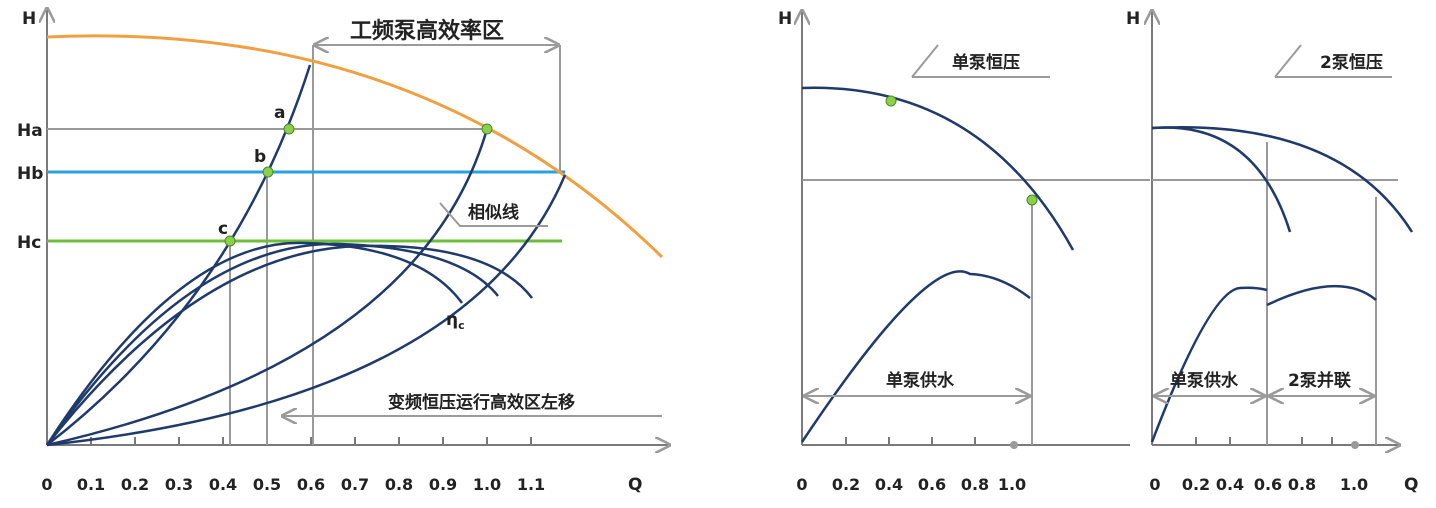 This screenshot has width=1436, height=508. I want to click on right-parallel-eff-curve, so click(1321, 296).